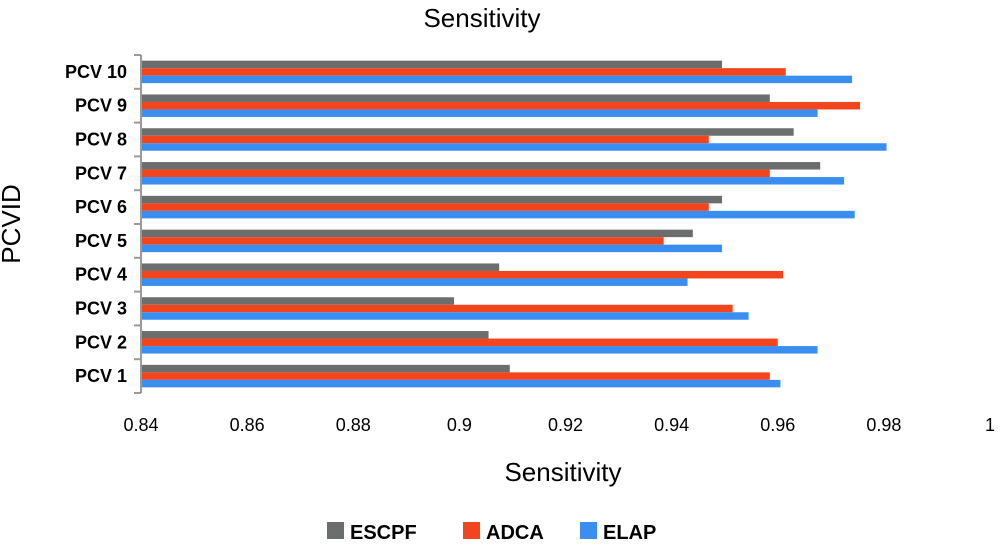 The height and width of the screenshot is (547, 1001). I want to click on x-tick-label: 0.84, so click(140, 425).